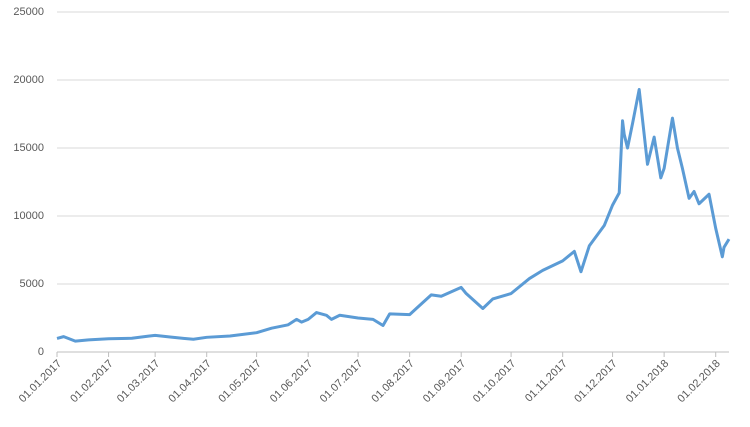  Describe the element at coordinates (291, 381) in the screenshot. I see `x-tick-label: 01.06.2017` at that location.